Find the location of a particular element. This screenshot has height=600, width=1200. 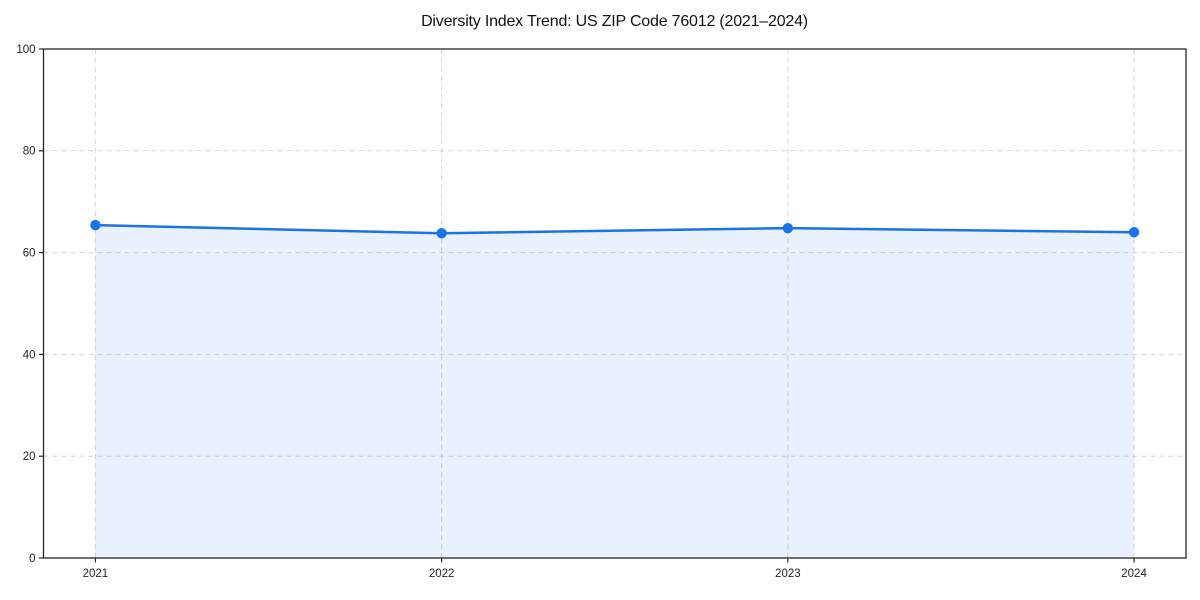

x-tick-label: 2023 is located at coordinates (788, 574).